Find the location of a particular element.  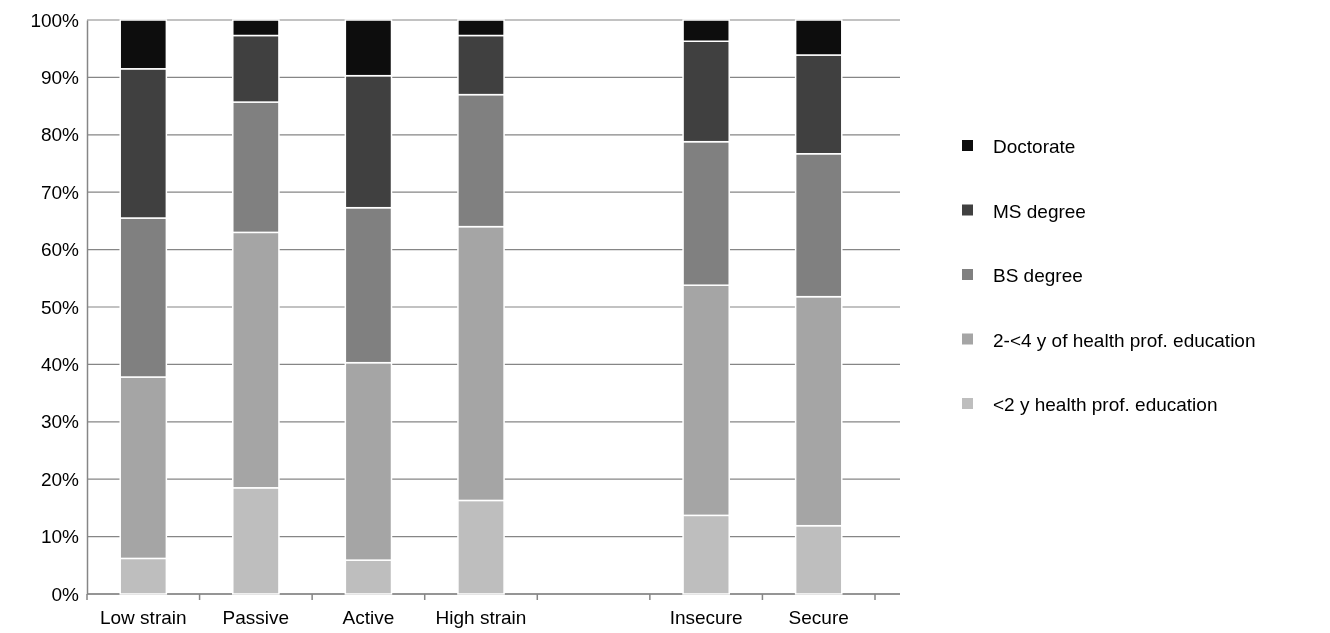

y-tick-label: 30% is located at coordinates (60, 422).